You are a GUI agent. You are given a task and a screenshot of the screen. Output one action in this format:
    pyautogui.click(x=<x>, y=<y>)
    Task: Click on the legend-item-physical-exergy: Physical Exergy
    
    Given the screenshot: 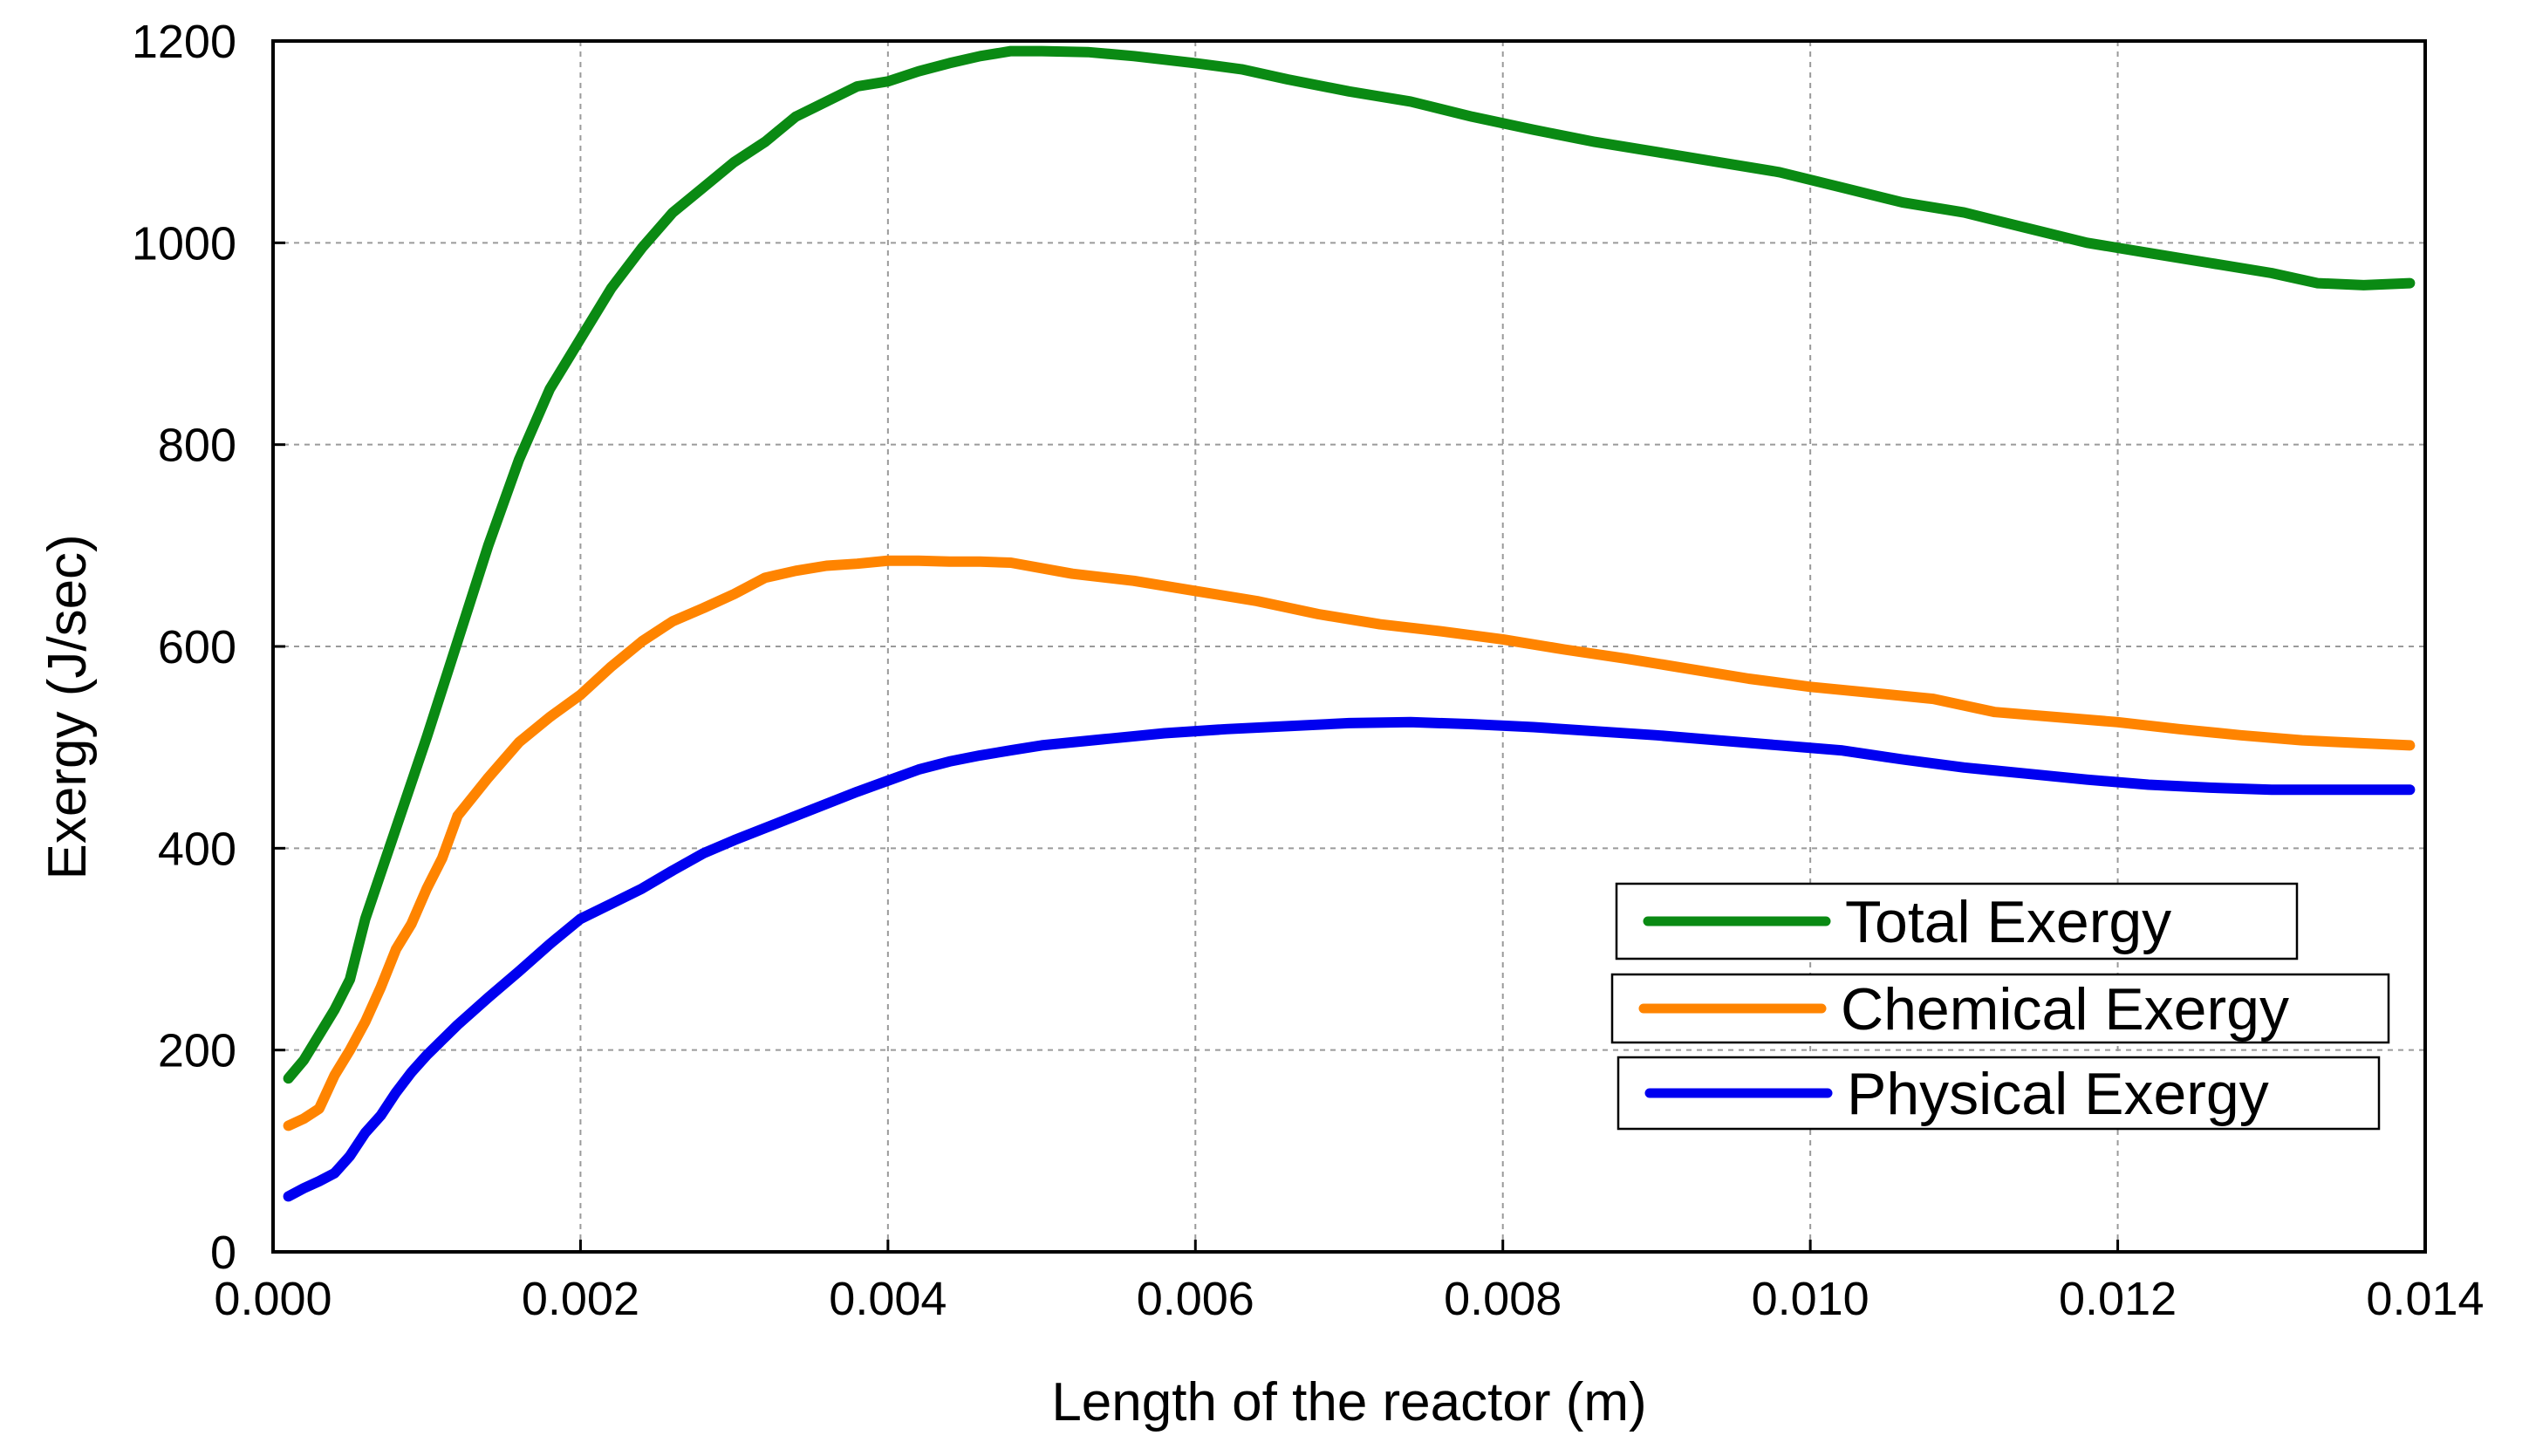 What is the action you would take?
    pyautogui.click(x=1999, y=1093)
    